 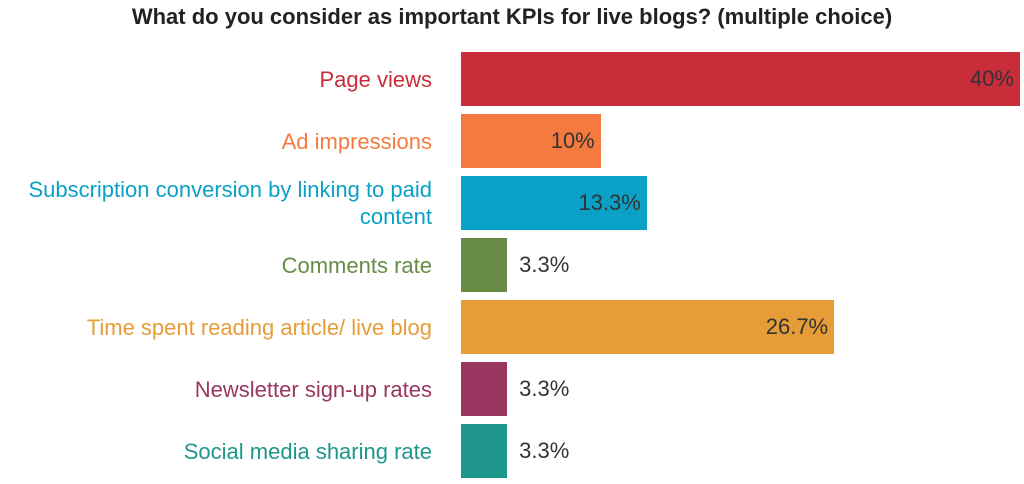 I want to click on category-label: Page views, so click(x=375, y=79).